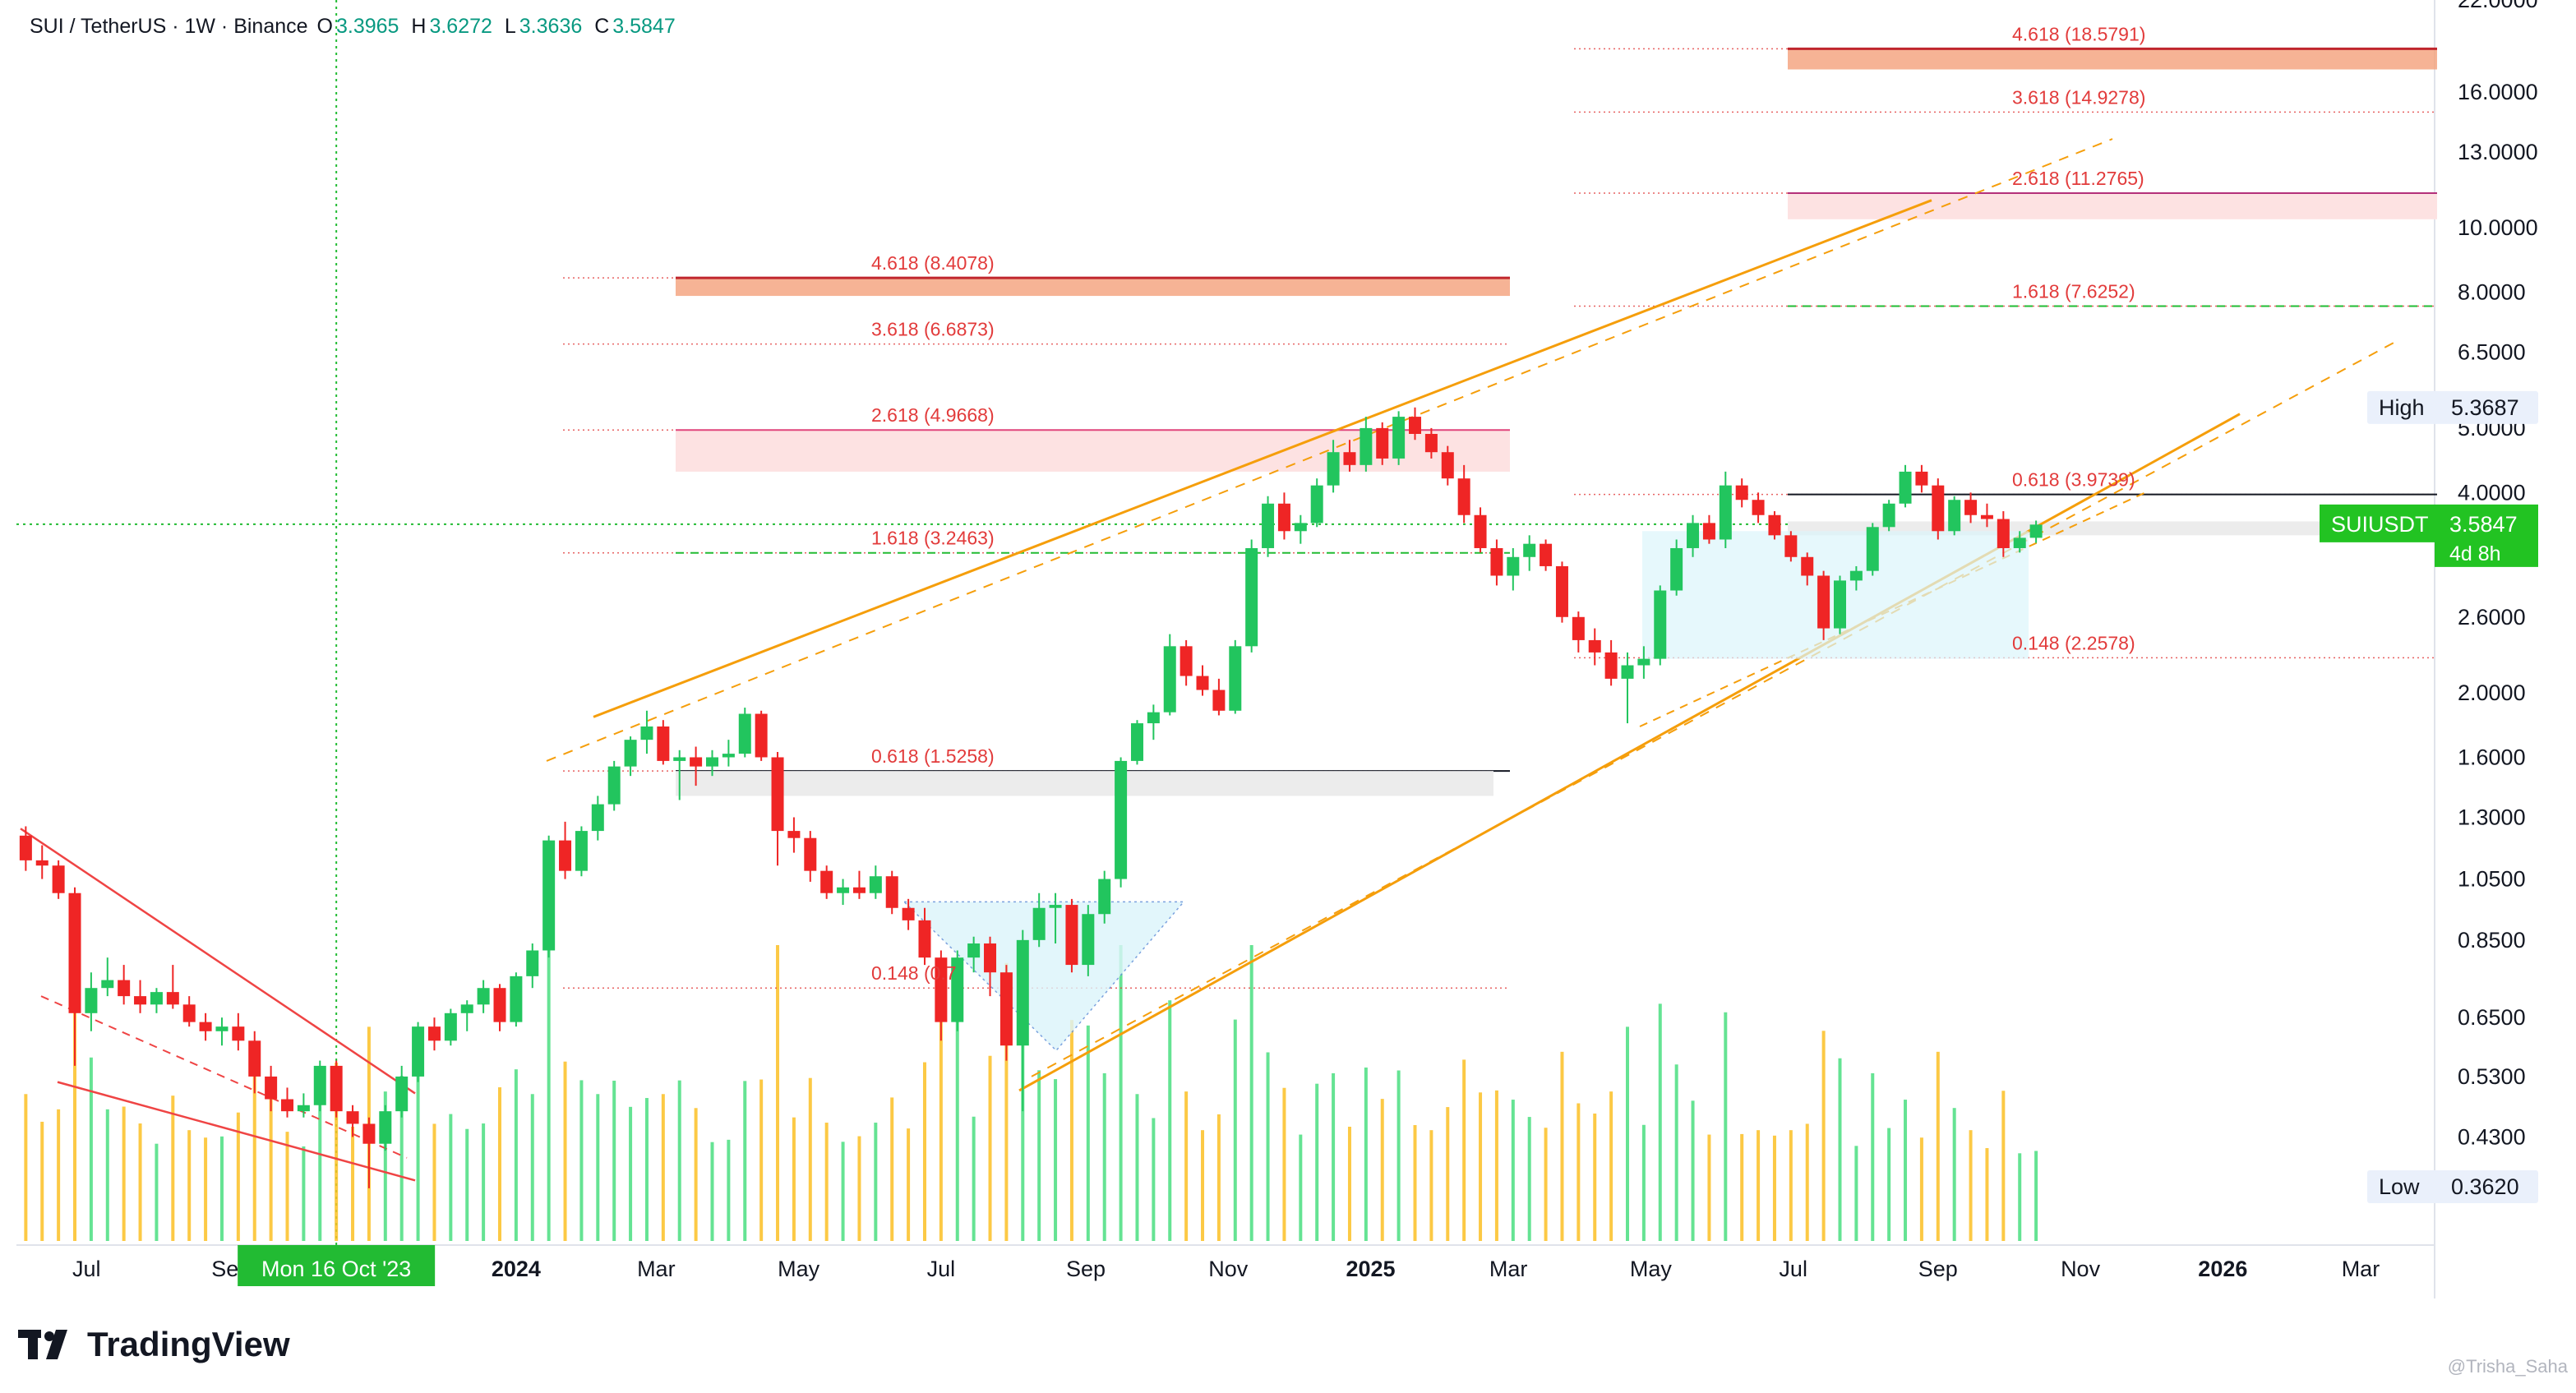 This screenshot has width=2576, height=1393. I want to click on time-tick-label: Nov, so click(2081, 1269).